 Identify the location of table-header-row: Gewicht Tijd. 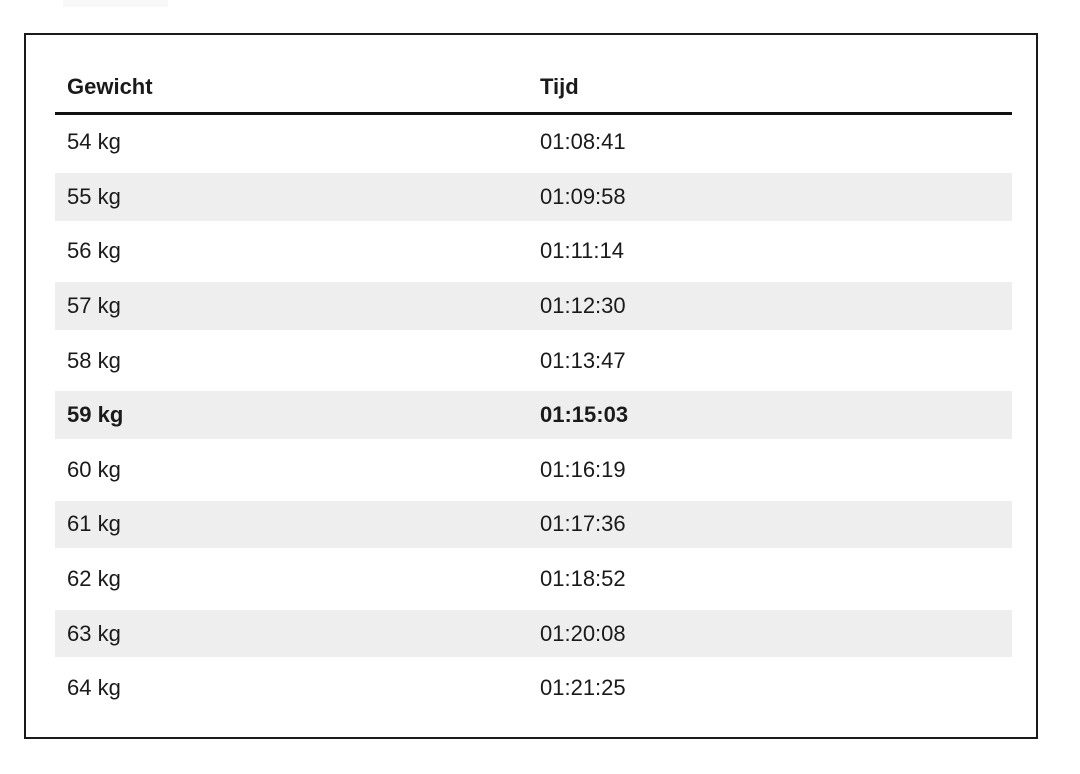
(533, 75).